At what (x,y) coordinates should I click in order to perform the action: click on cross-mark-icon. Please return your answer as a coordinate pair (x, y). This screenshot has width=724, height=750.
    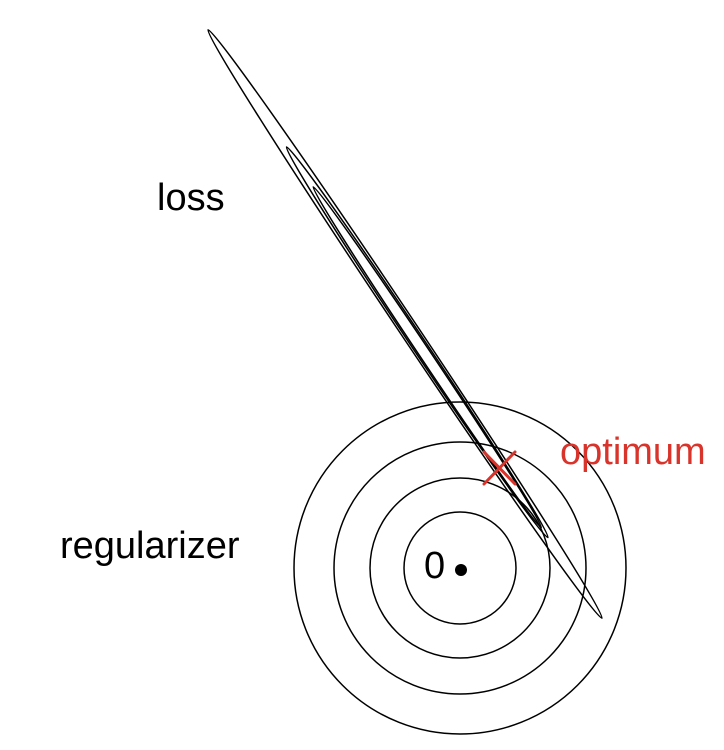
    Looking at the image, I should click on (499, 468).